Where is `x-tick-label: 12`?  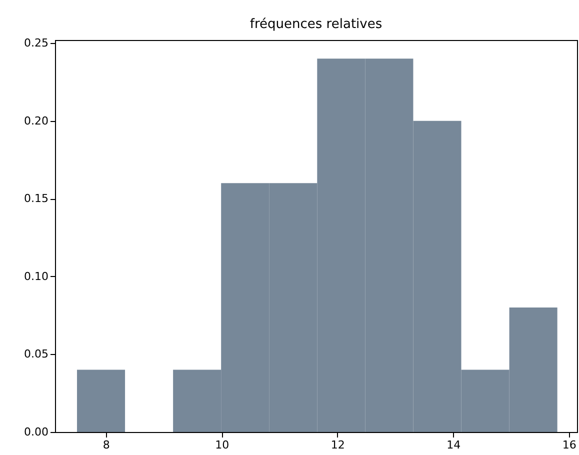 x-tick-label: 12 is located at coordinates (337, 445).